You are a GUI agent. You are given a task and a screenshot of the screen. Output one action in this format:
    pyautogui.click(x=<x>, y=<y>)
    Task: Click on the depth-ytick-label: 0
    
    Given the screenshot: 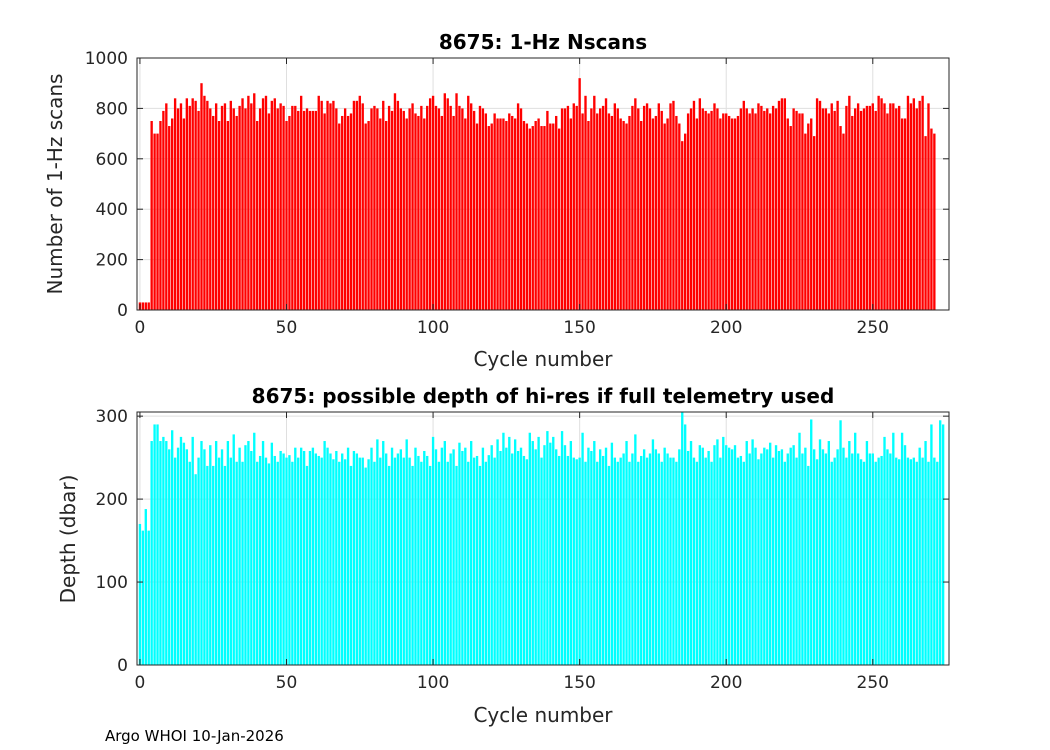 What is the action you would take?
    pyautogui.click(x=122, y=666)
    